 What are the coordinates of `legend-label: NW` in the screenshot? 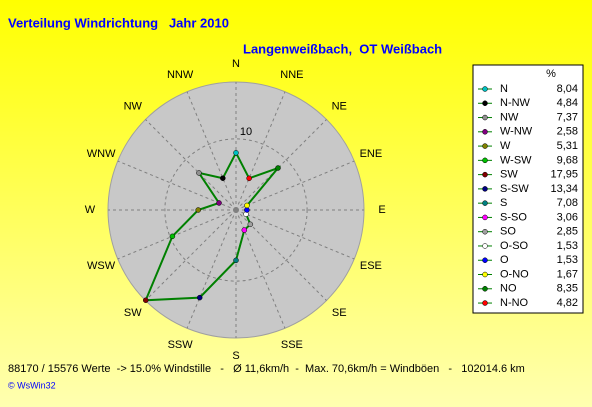 It's located at (509, 117).